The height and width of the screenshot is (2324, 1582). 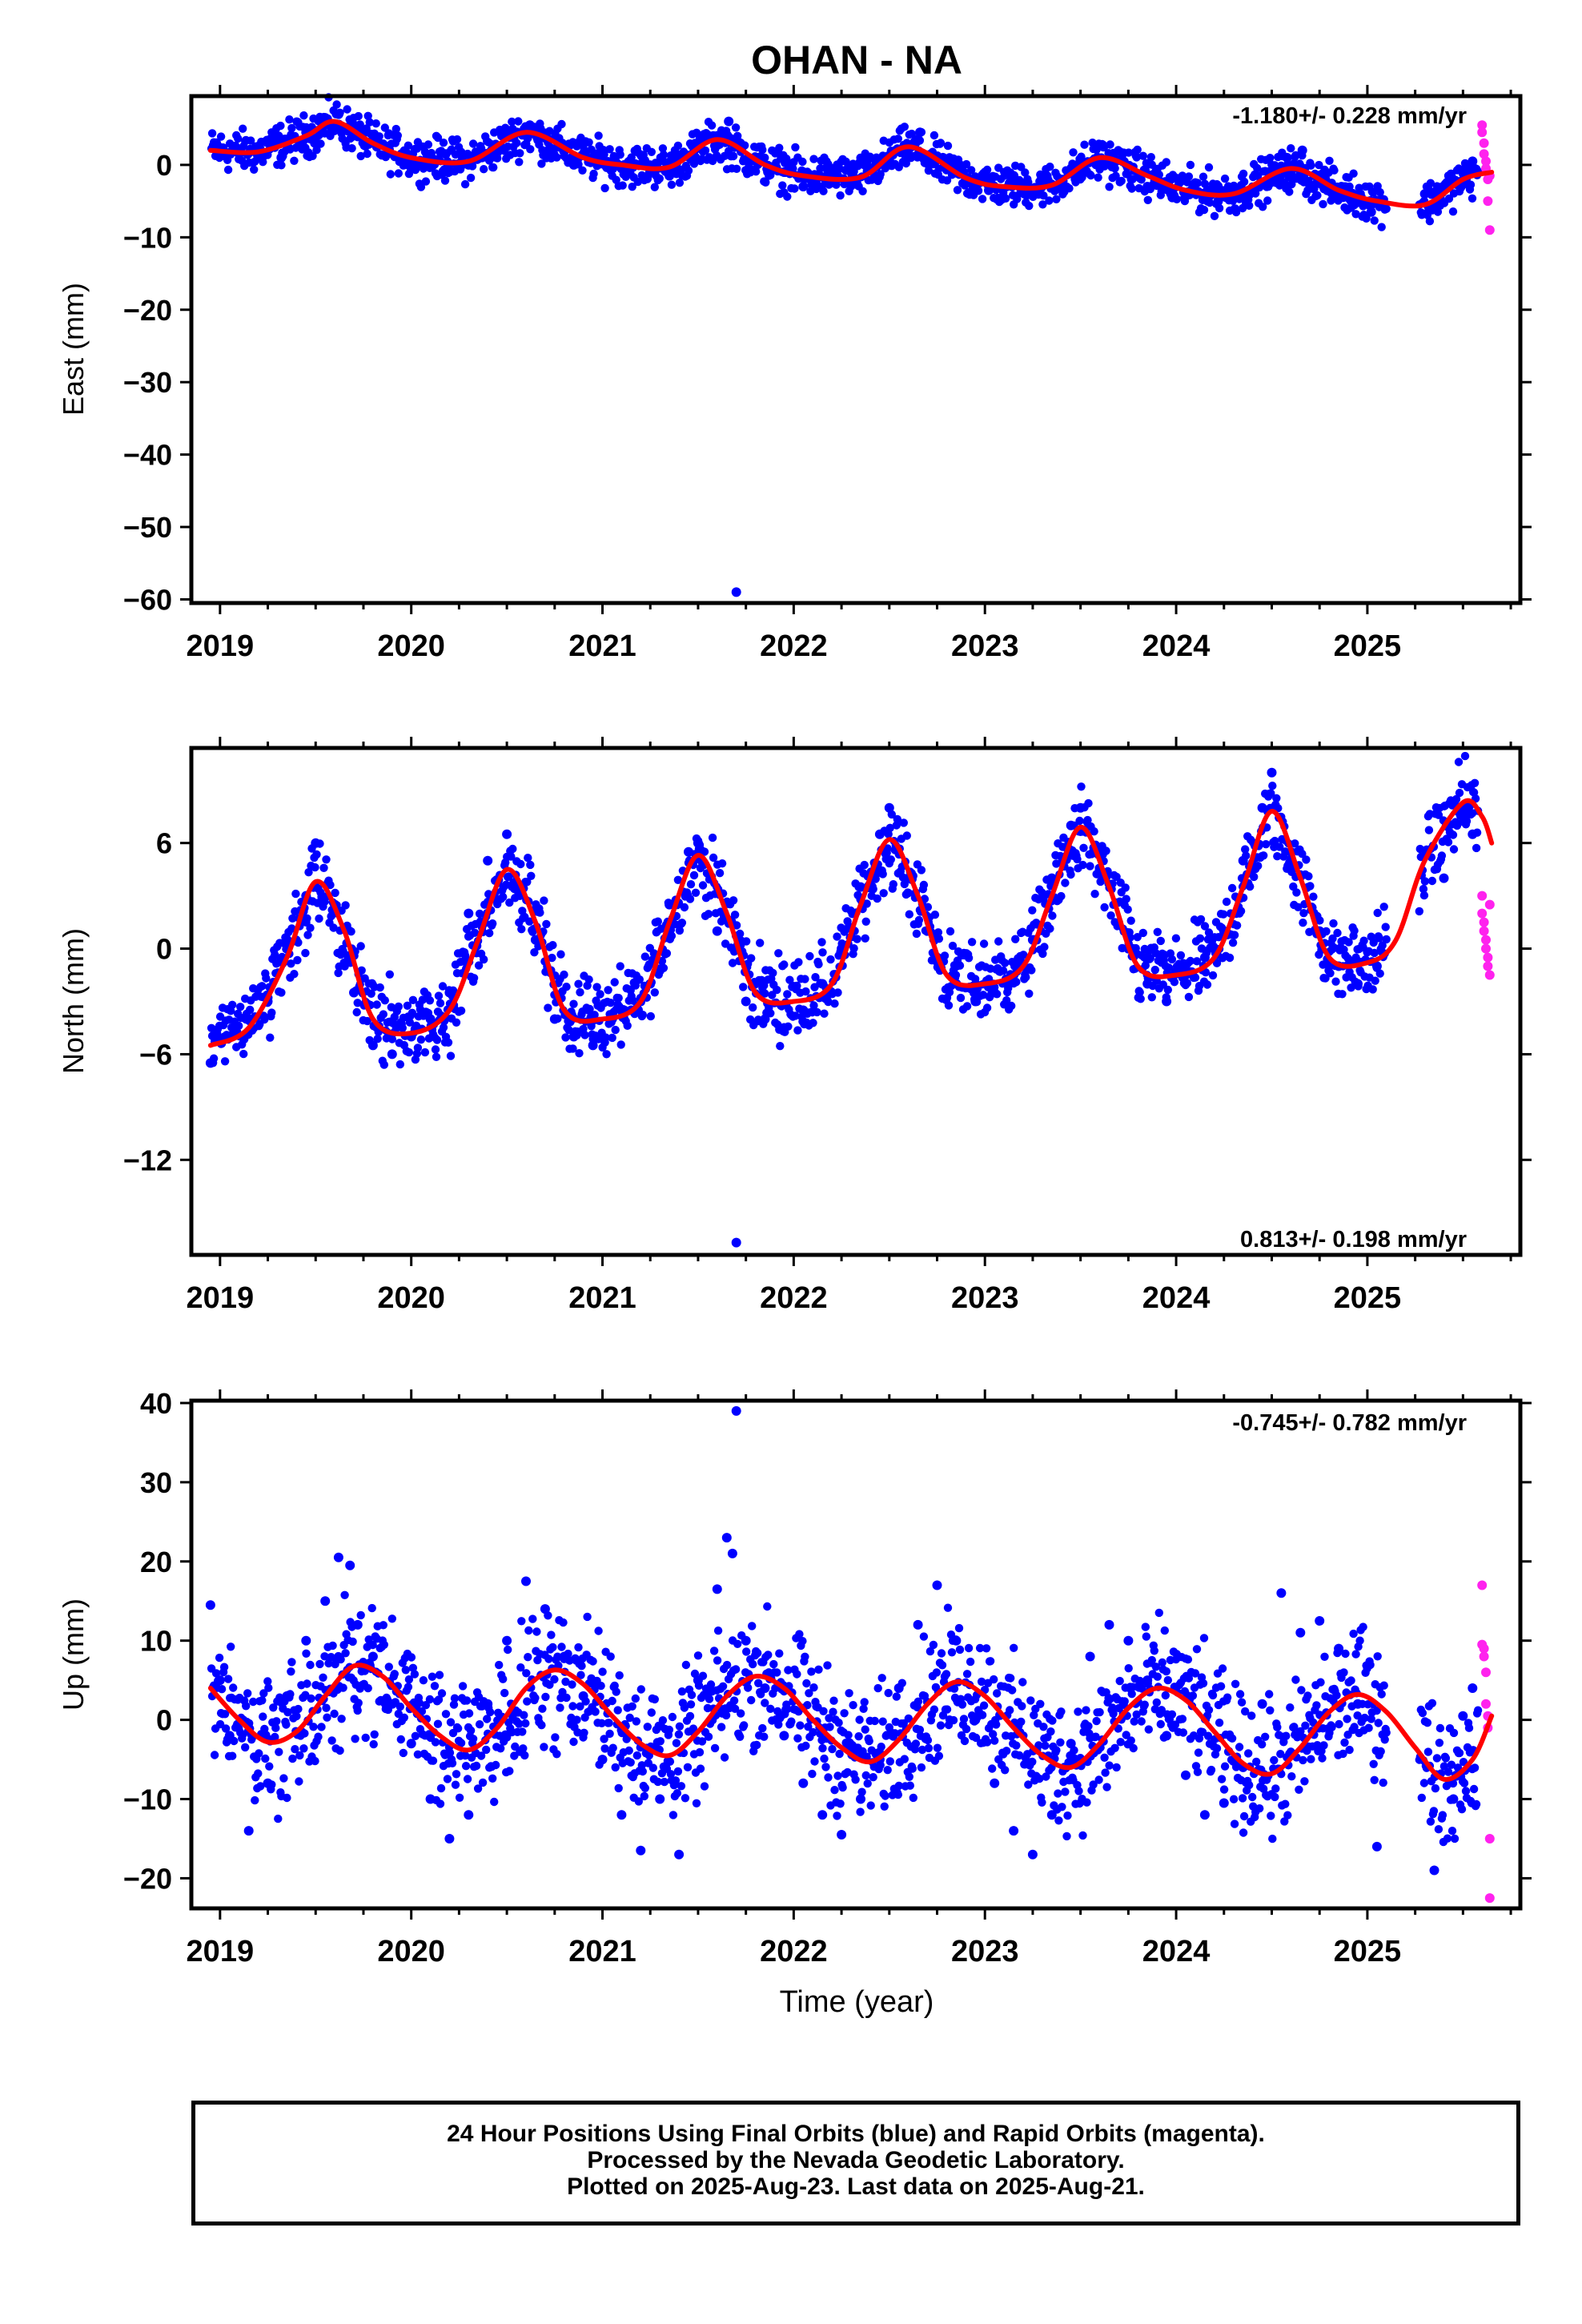 What do you see at coordinates (1488, 201) in the screenshot?
I see `rapid-point` at bounding box center [1488, 201].